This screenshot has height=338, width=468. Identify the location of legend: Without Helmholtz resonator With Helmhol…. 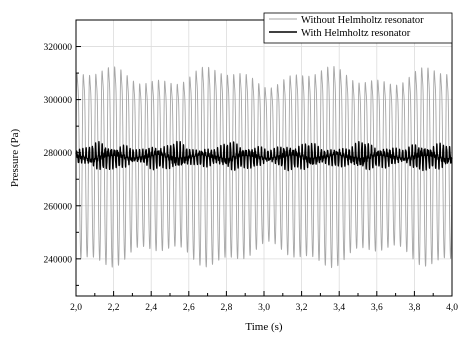
(358, 28).